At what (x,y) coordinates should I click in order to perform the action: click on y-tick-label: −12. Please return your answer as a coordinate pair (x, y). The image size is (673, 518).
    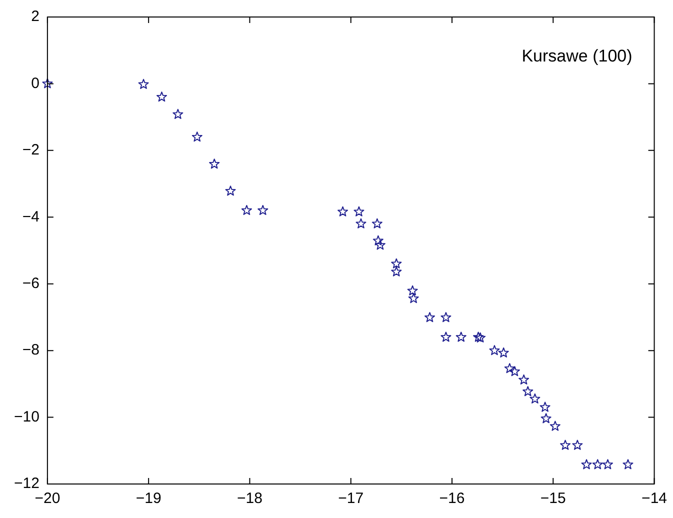
    Looking at the image, I should click on (27, 483).